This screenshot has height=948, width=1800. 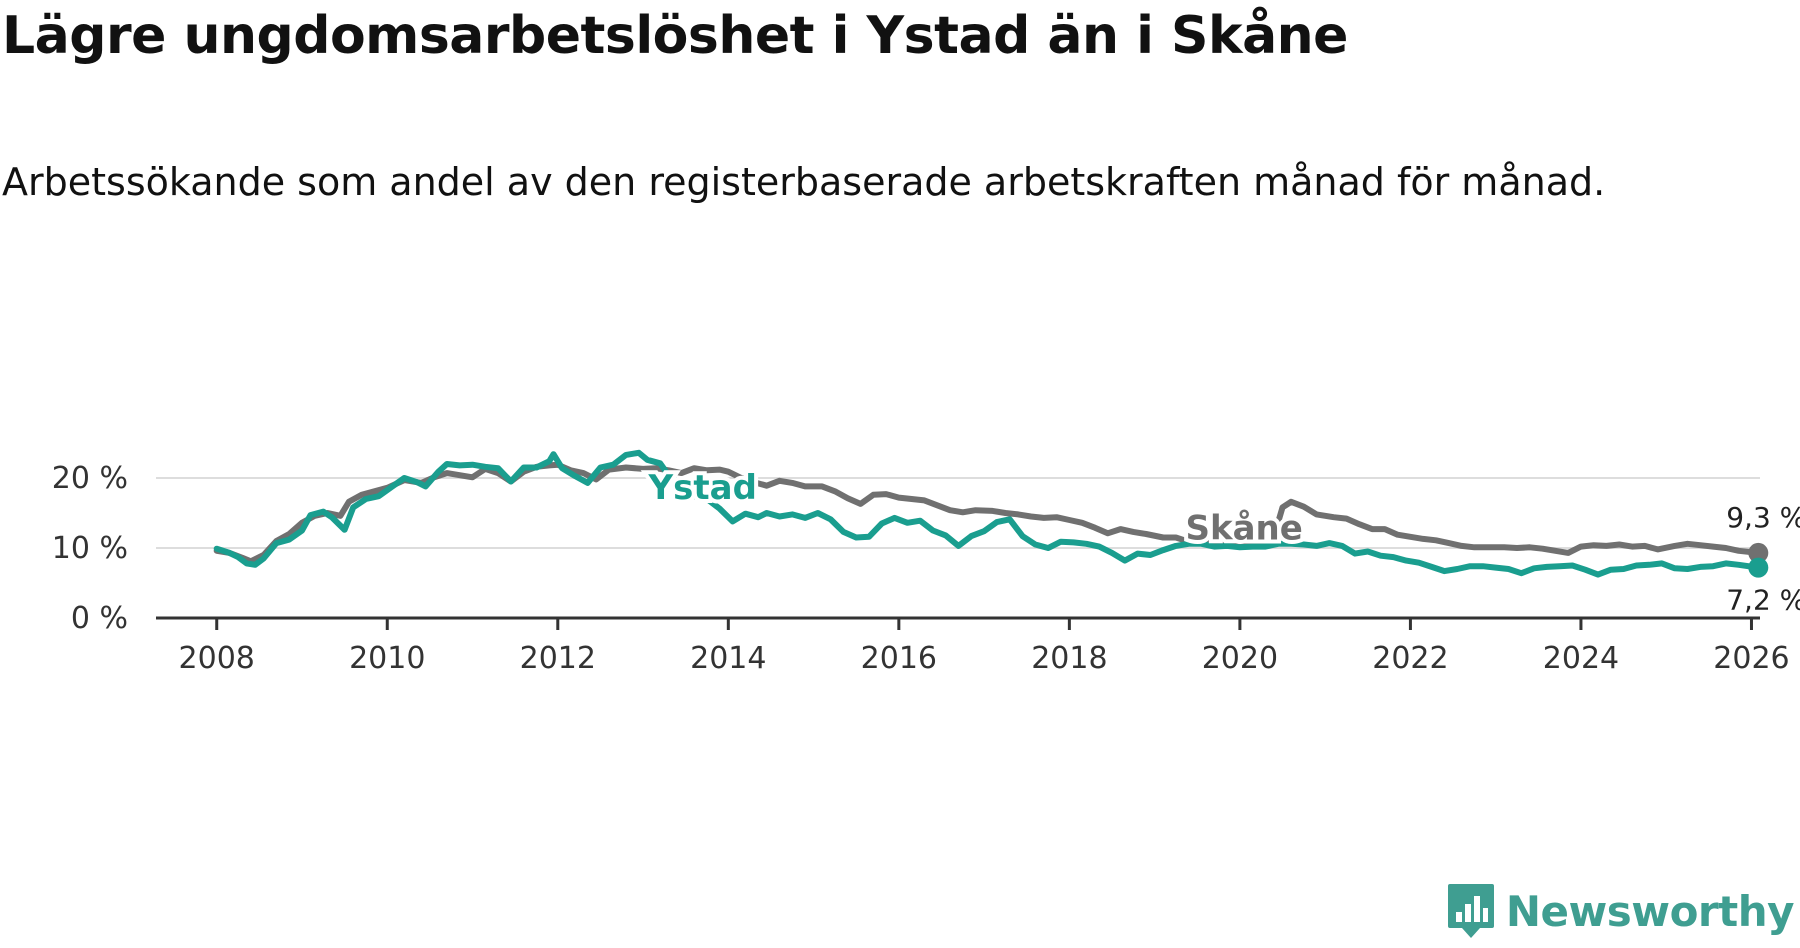 I want to click on x-tick-label: 2026, so click(x=1751, y=658).